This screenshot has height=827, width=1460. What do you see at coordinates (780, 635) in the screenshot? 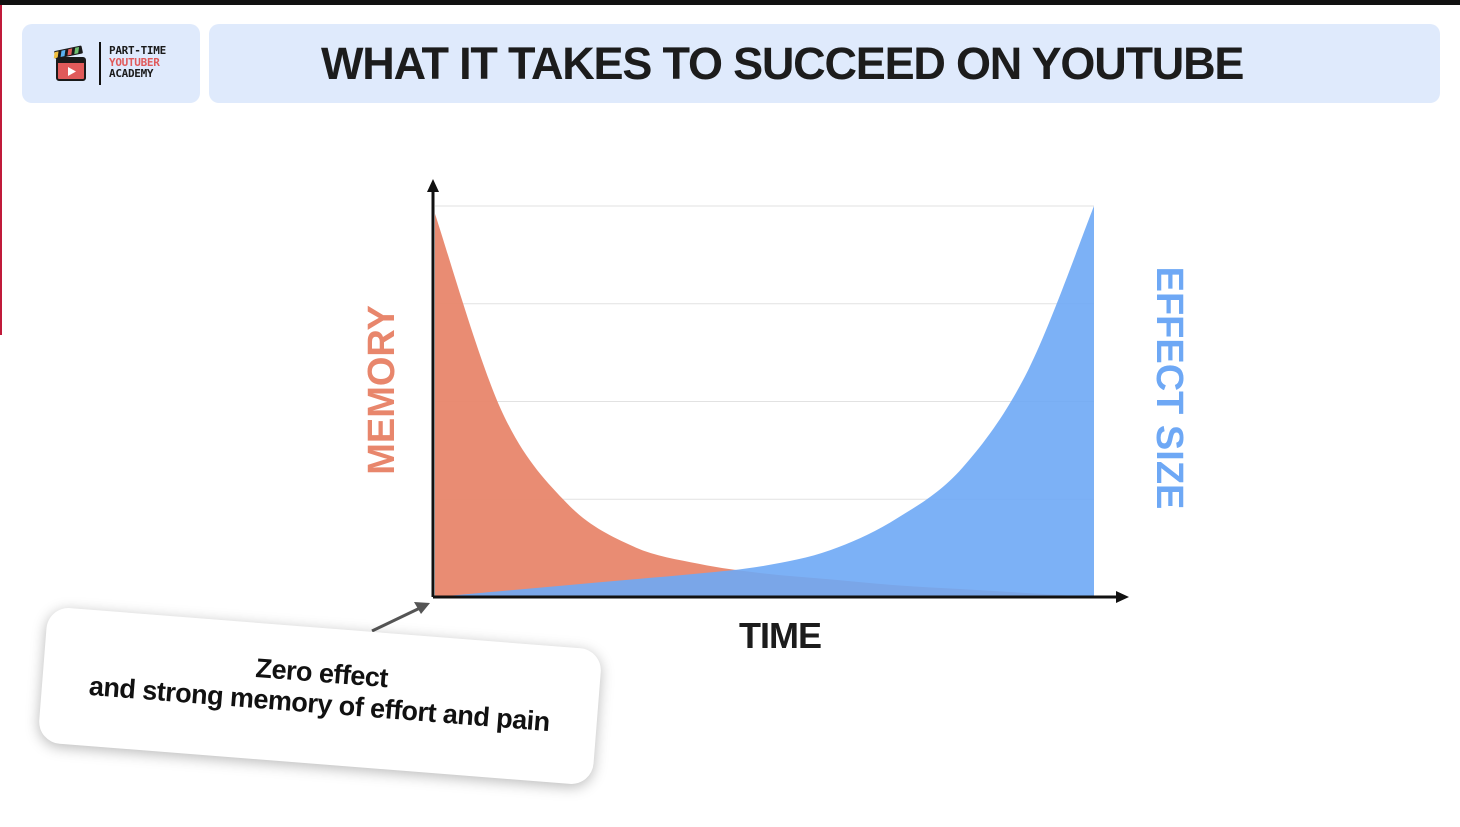
I see `x-axis-label: TIME` at bounding box center [780, 635].